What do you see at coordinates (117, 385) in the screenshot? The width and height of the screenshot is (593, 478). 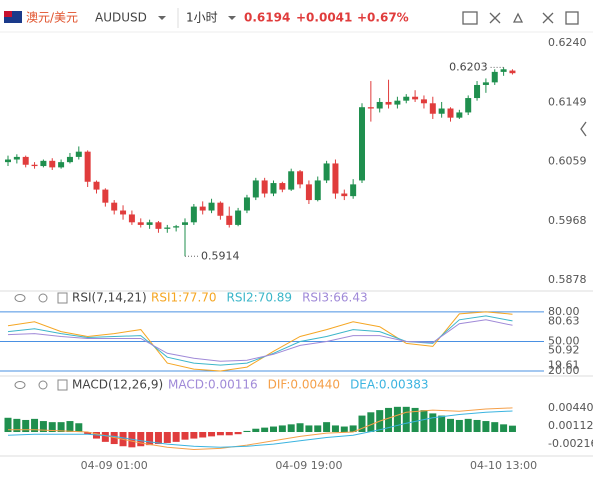 I see `panel-title: MACD(12,26,9)` at bounding box center [117, 385].